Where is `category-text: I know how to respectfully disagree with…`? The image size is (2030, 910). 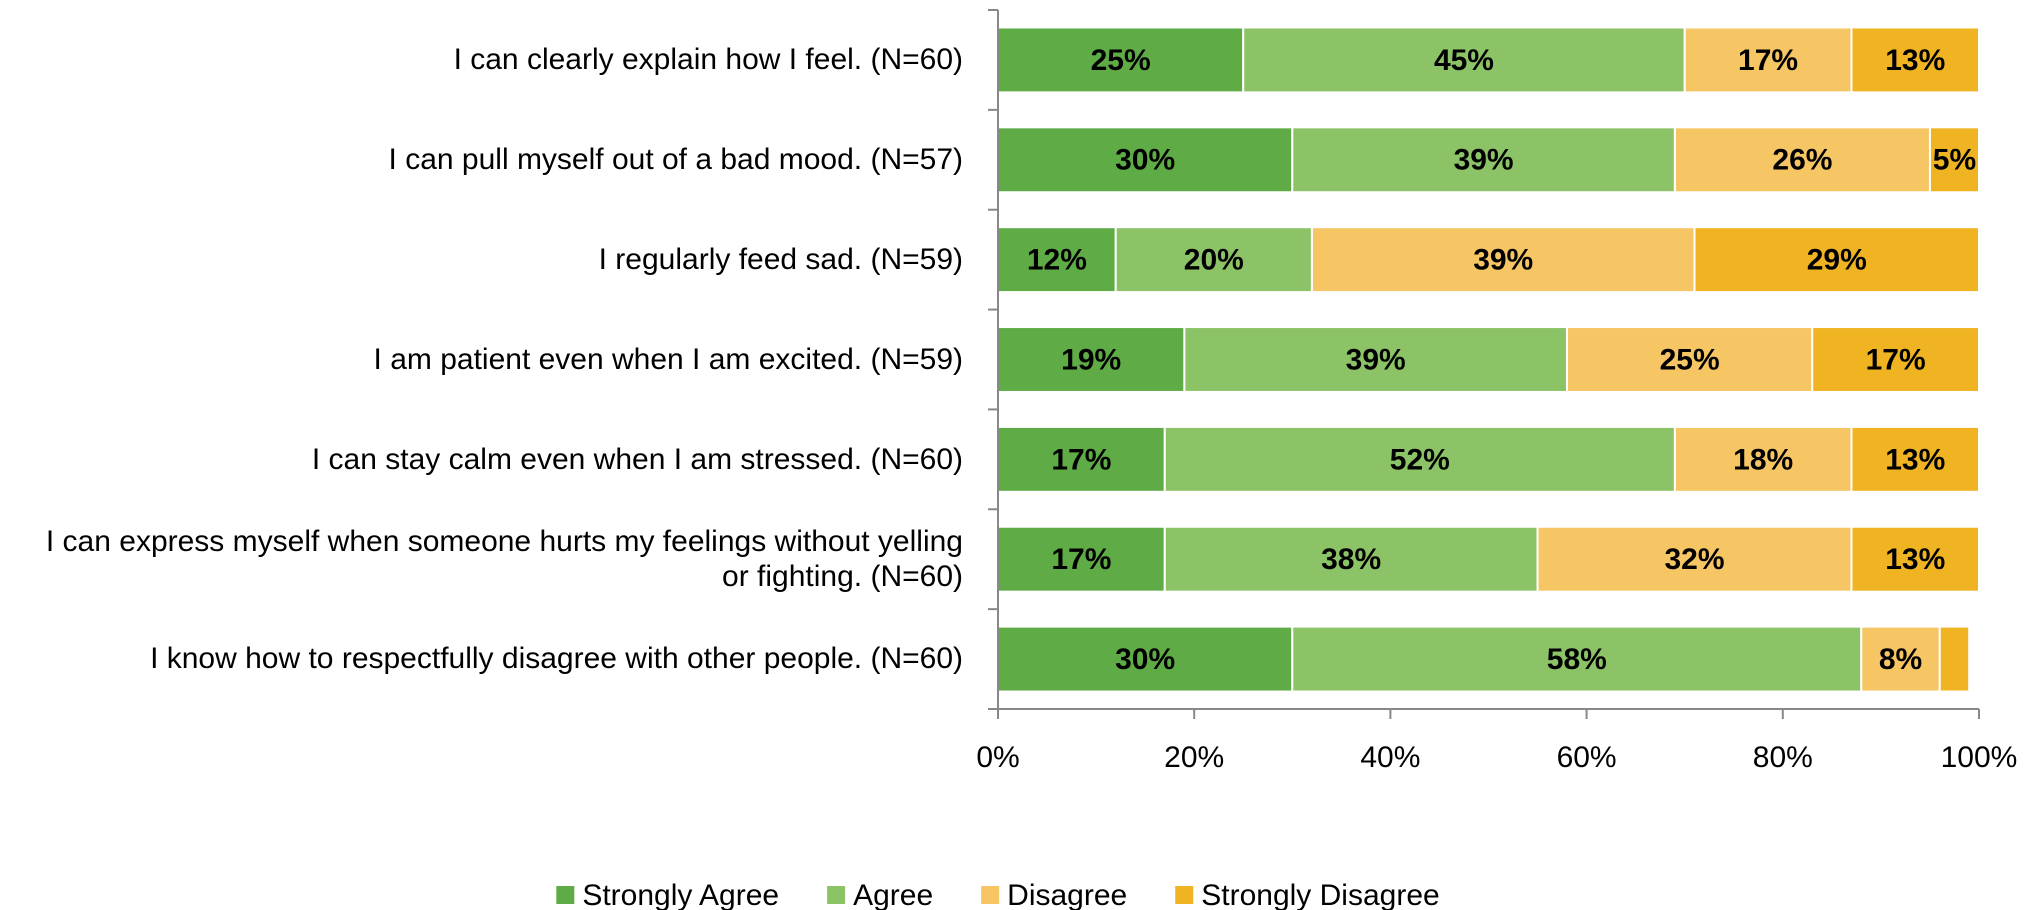 category-text: I know how to respectfully disagree with… is located at coordinates (556, 659).